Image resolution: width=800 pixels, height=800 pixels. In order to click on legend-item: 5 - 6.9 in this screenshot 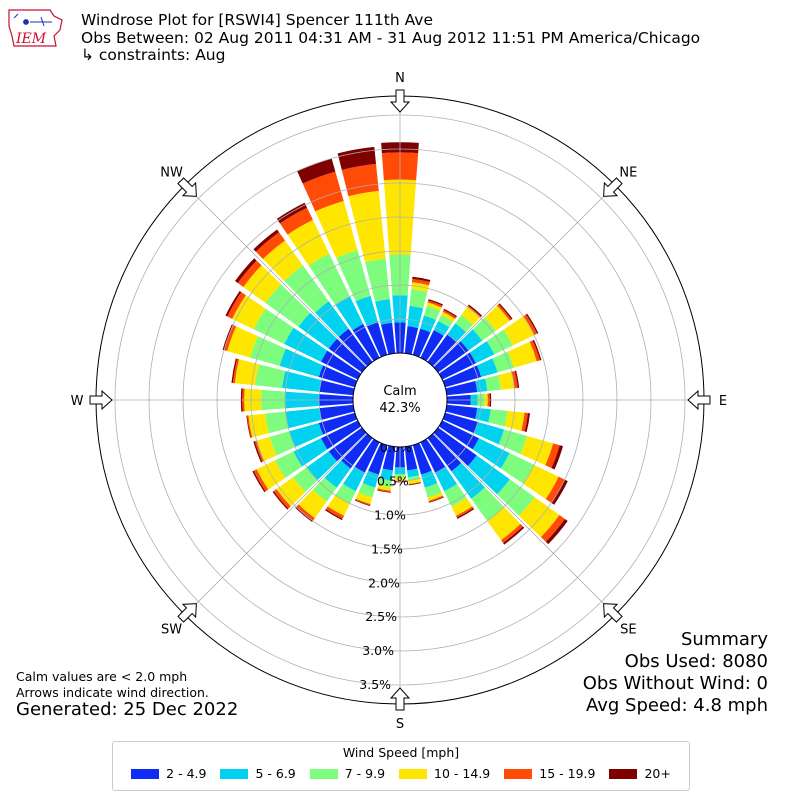, I will do `click(258, 773)`.